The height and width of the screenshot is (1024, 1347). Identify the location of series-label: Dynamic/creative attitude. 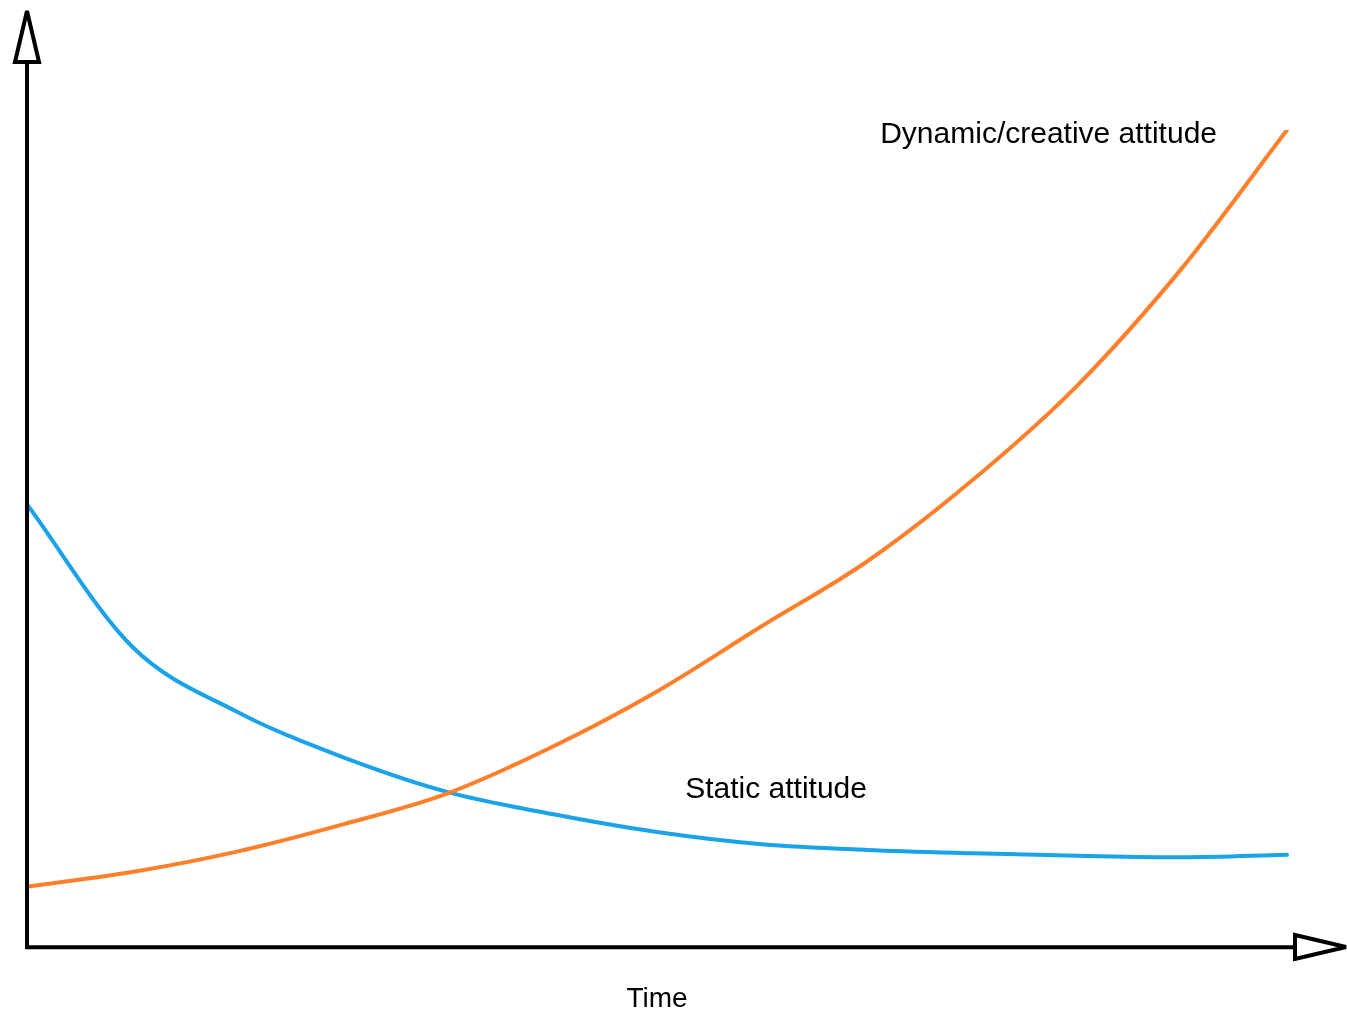
(1048, 133).